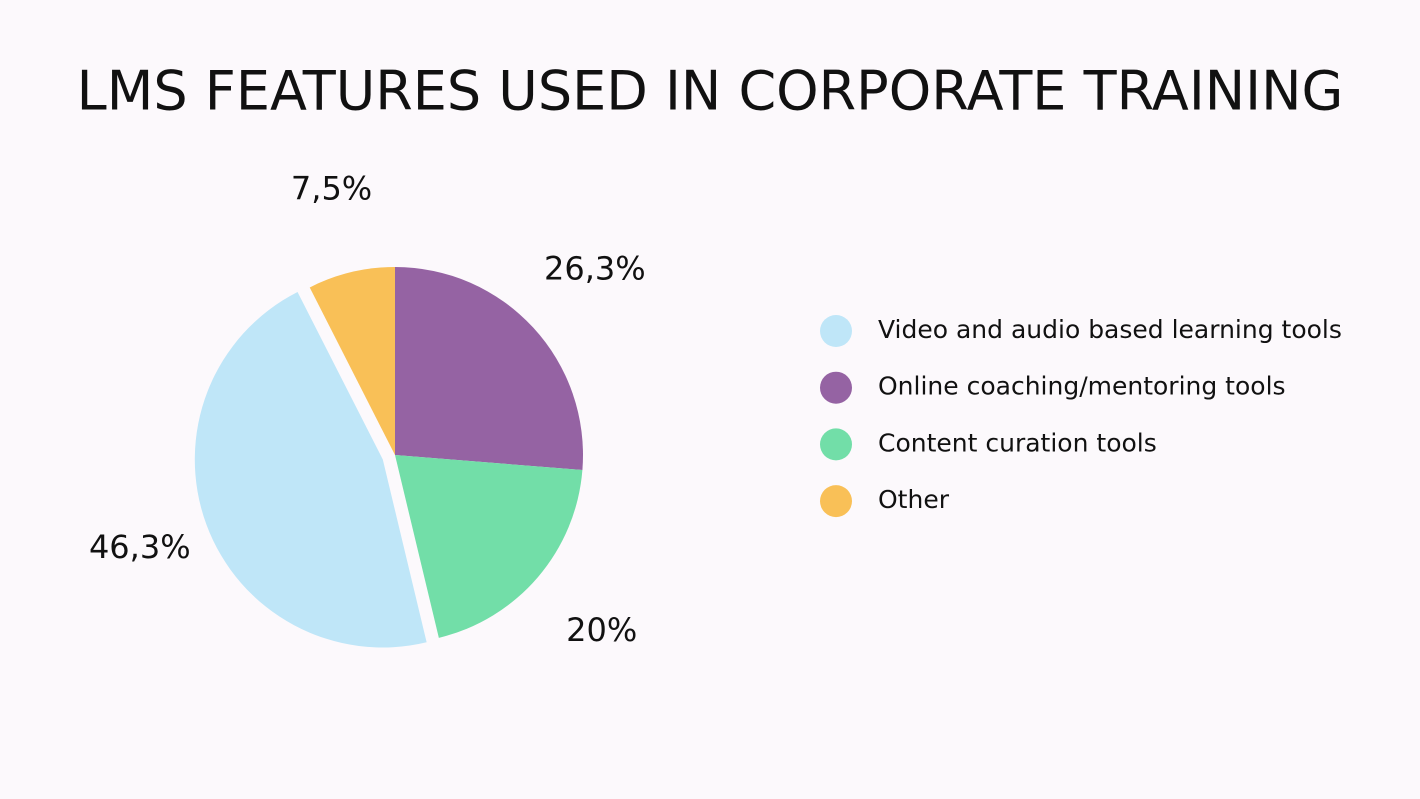 The height and width of the screenshot is (799, 1420). Describe the element at coordinates (914, 499) in the screenshot. I see `legend-label: Other` at that location.